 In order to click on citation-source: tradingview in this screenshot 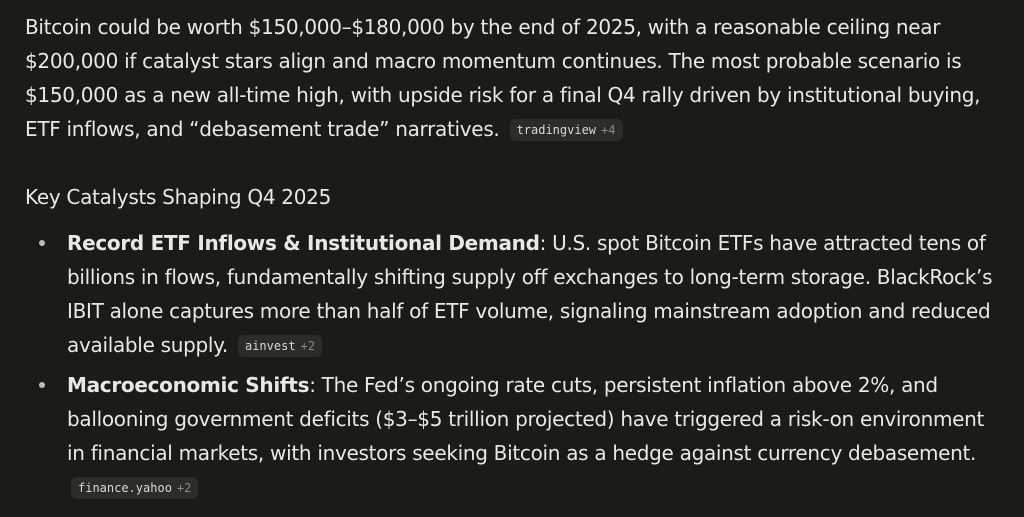, I will do `click(556, 130)`.